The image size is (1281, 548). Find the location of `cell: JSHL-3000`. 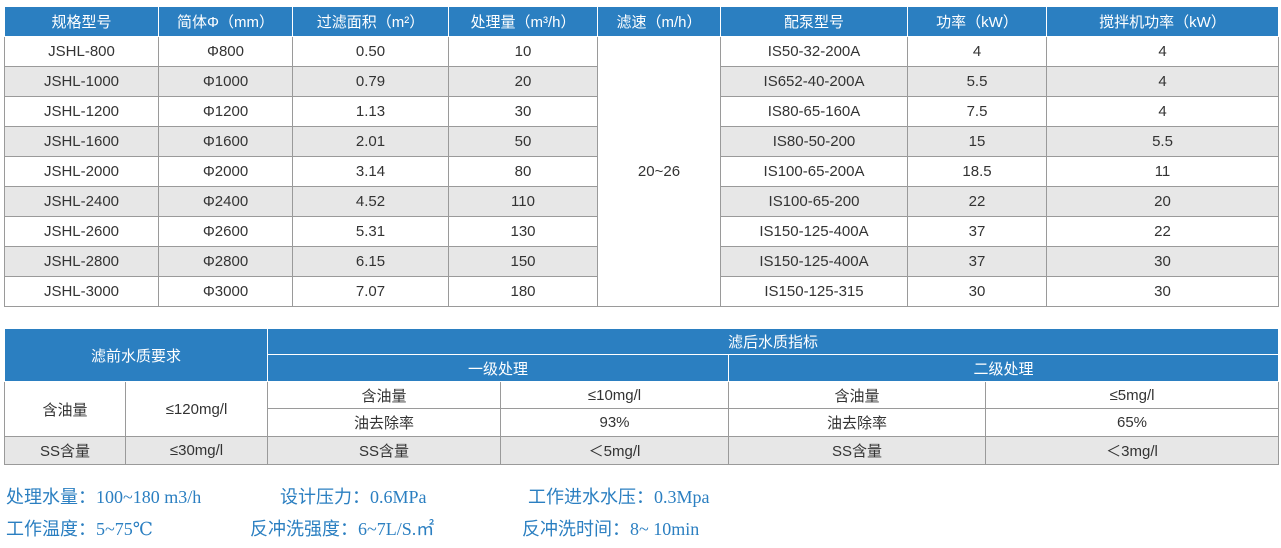

cell: JSHL-3000 is located at coordinates (81, 291).